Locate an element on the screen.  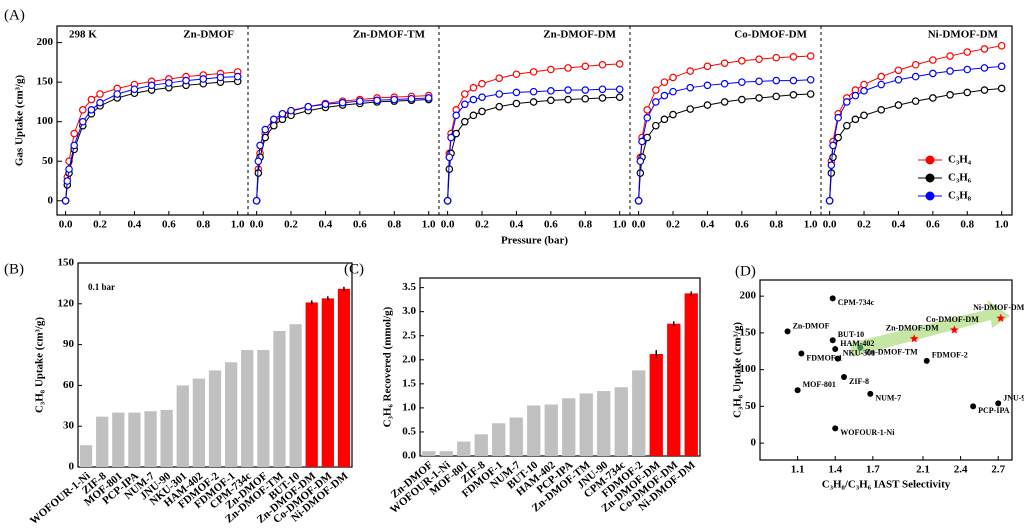
y-tick-label: 120 is located at coordinates (66, 303).